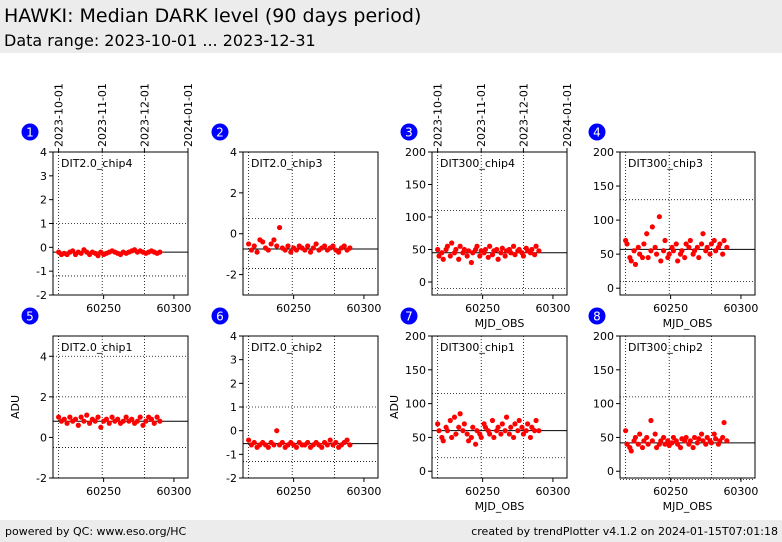 The image size is (782, 542). Describe the element at coordinates (415, 370) in the screenshot. I see `y-tick-label: 150` at that location.